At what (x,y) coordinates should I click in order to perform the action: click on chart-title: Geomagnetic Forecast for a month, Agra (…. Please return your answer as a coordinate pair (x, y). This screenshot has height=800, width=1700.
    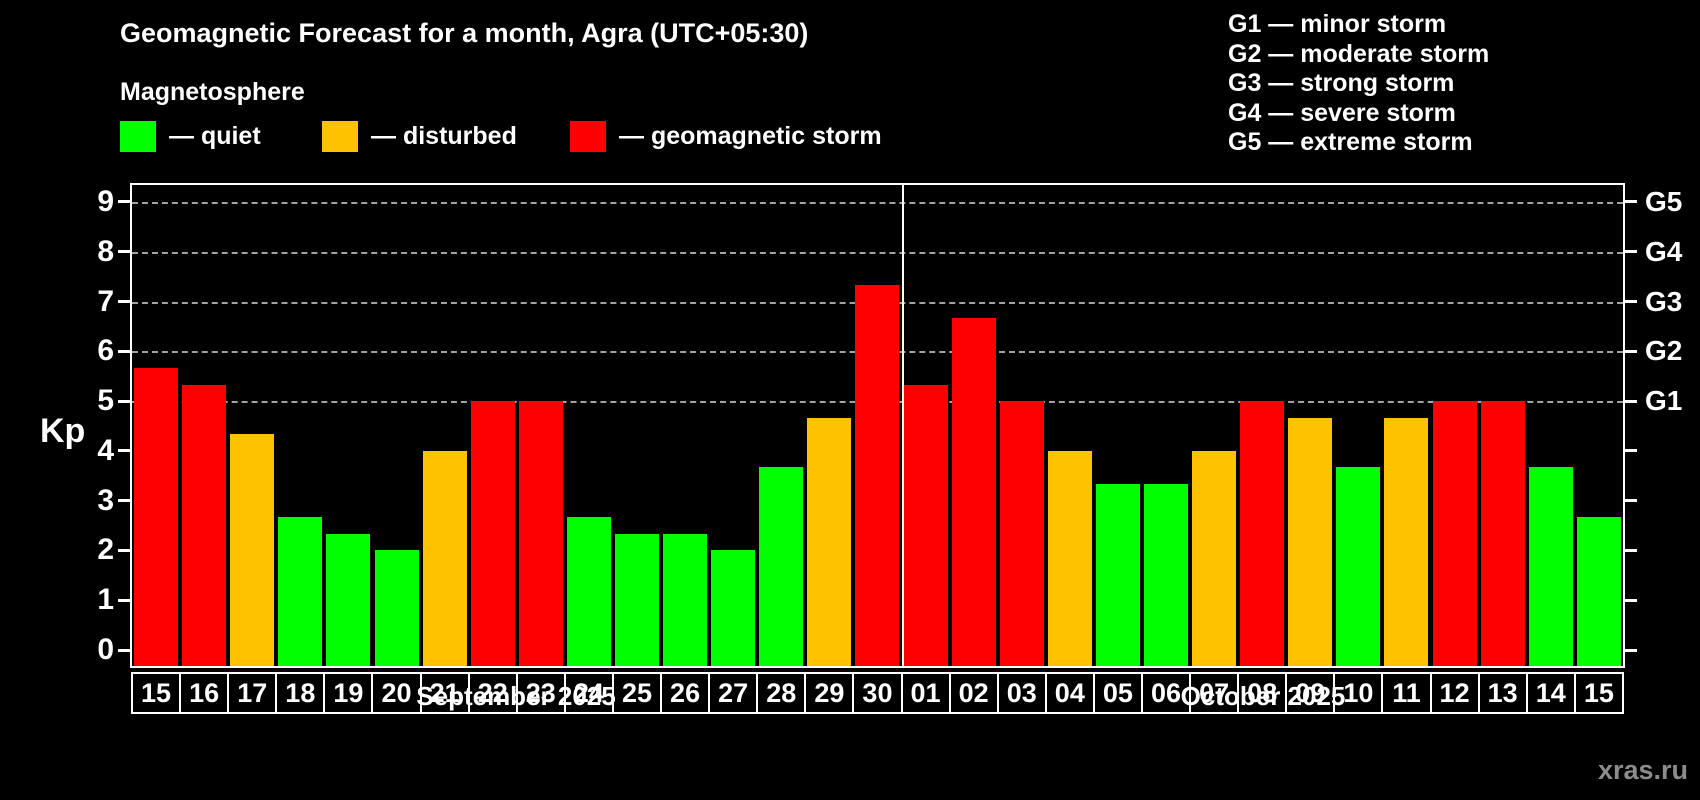
    Looking at the image, I should click on (464, 33).